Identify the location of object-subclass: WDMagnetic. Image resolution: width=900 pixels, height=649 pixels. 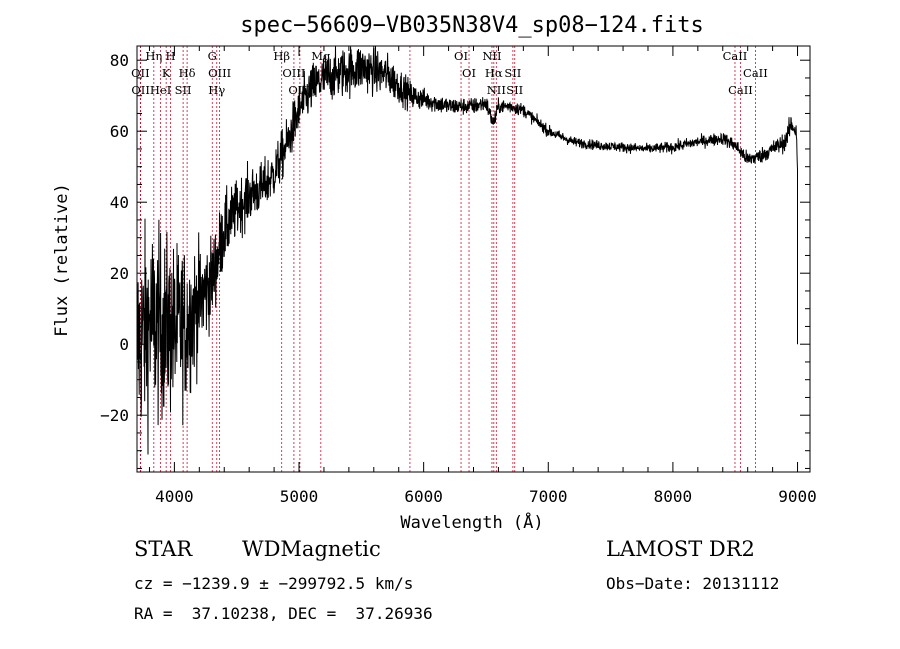
(311, 549).